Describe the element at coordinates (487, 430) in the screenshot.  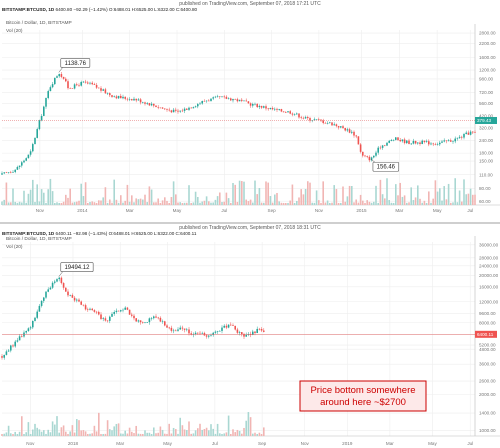
I see `y-tick-label: 1000.00` at that location.